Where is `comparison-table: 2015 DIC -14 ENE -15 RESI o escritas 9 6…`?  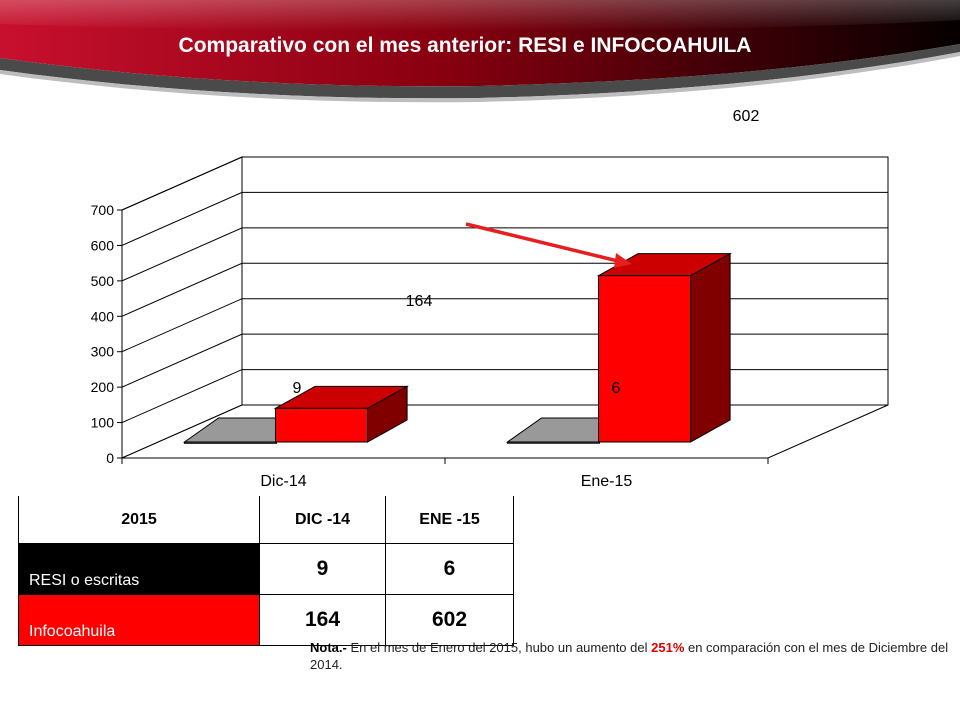 comparison-table: 2015 DIC -14 ENE -15 RESI o escritas 9 6… is located at coordinates (266, 571).